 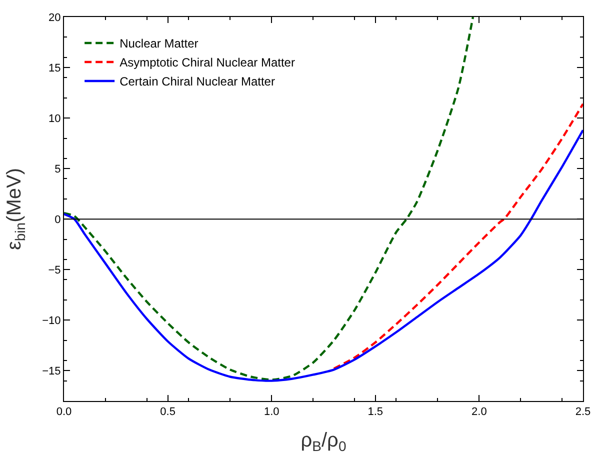 I want to click on legend-label: Nuclear Matter, so click(x=159, y=43).